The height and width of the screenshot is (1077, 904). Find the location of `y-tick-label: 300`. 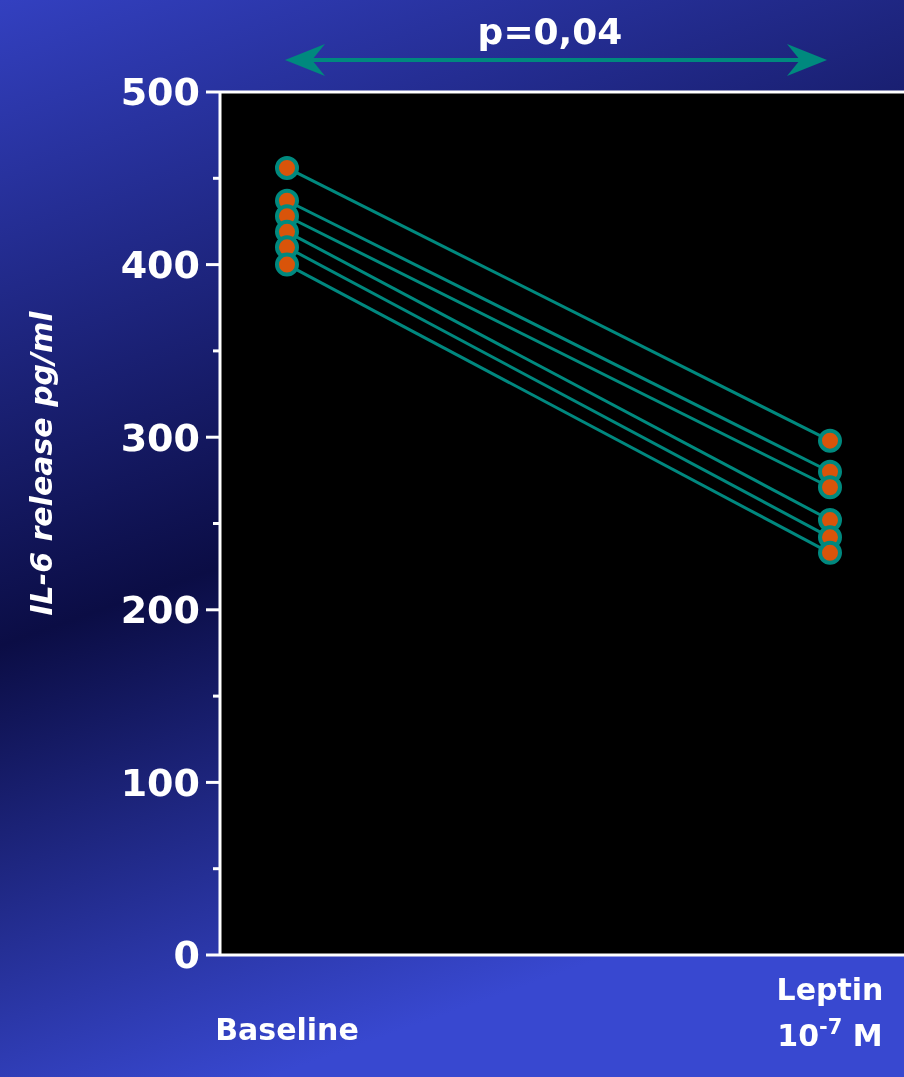

y-tick-label: 300 is located at coordinates (160, 437).